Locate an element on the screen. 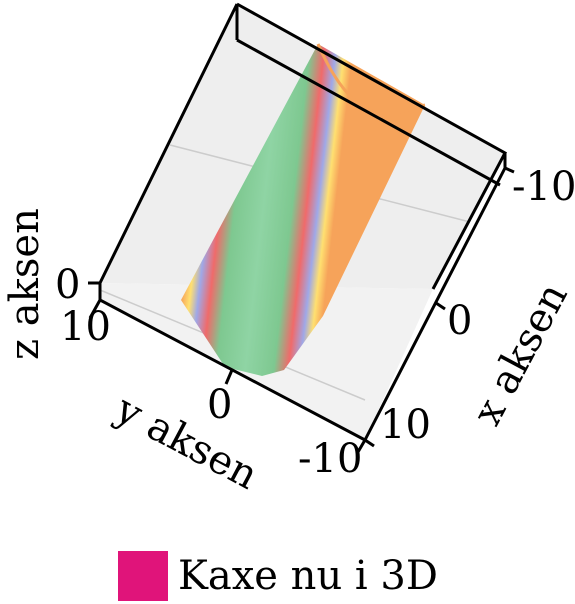  y-tick-label: 10 is located at coordinates (85, 327).